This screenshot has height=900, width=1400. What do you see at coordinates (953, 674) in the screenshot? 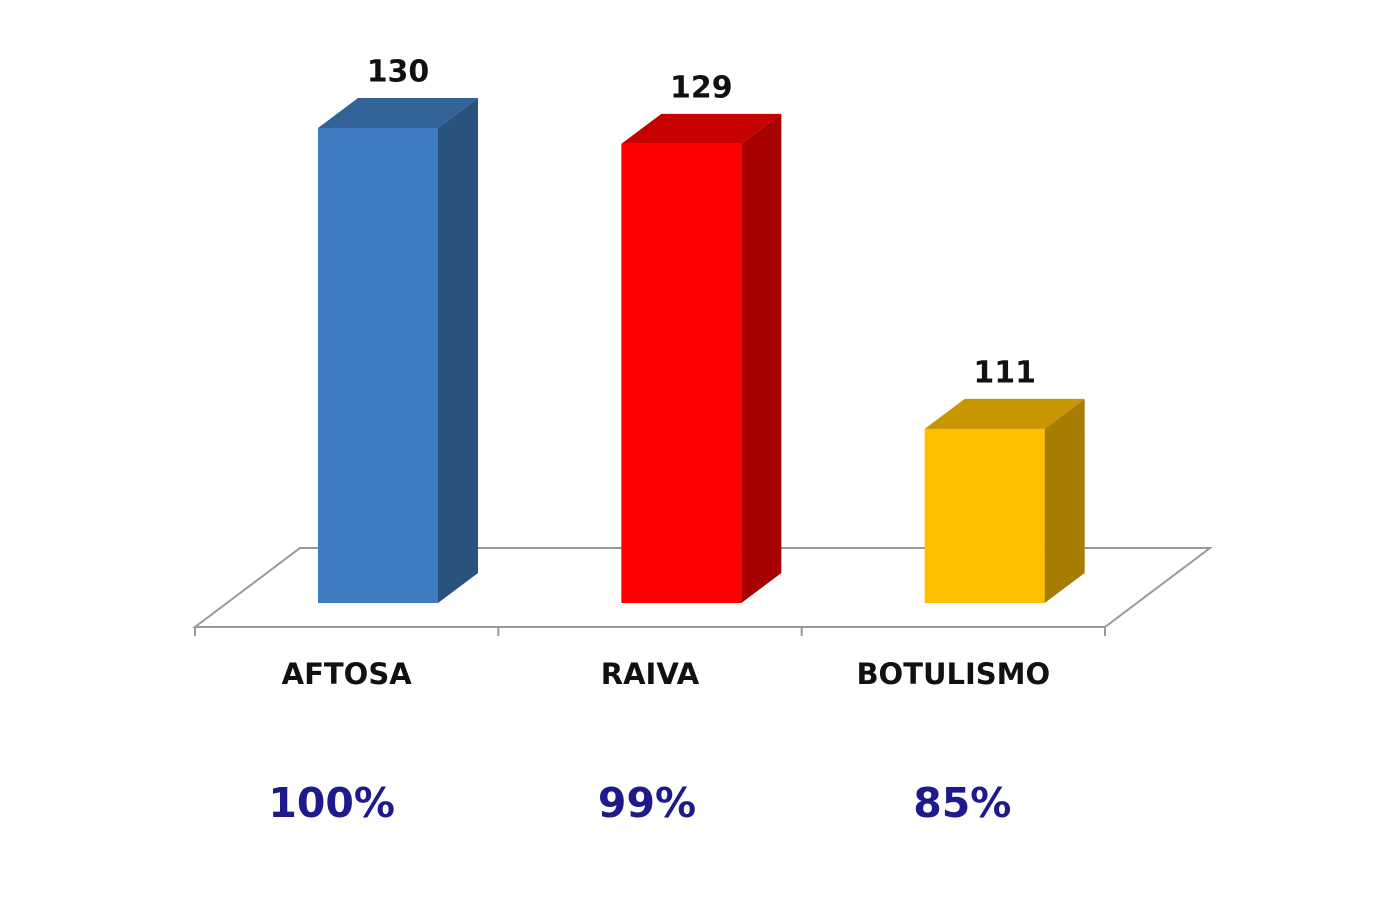
I see `x-tick-label: BOTULISMO` at bounding box center [953, 674].